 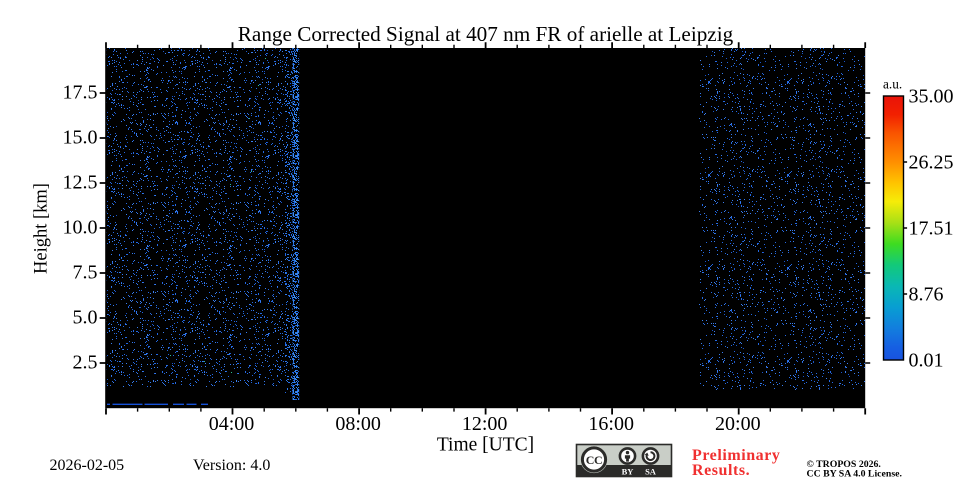 I want to click on svg-text: 16:00, so click(x=611, y=424).